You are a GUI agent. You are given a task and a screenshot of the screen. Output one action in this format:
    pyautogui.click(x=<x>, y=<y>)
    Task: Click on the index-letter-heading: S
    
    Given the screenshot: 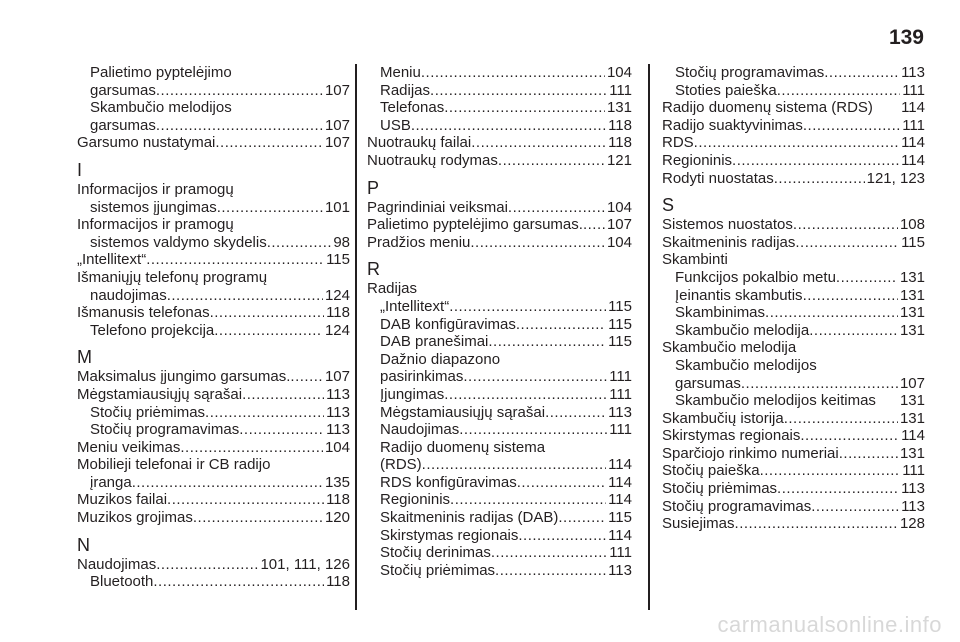 What is the action you would take?
    pyautogui.click(x=668, y=205)
    